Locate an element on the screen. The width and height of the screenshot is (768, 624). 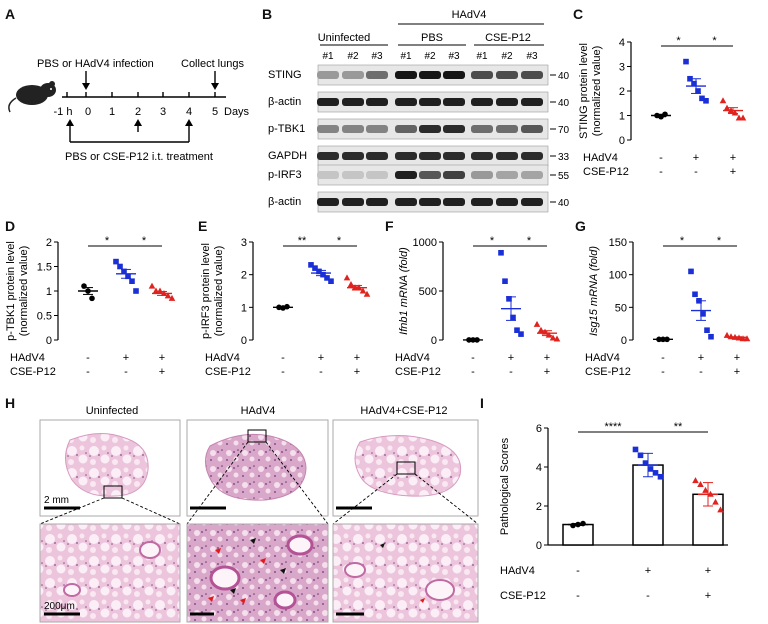
y-axis-label: Pathological Scores is located at coordinates (505, 486).